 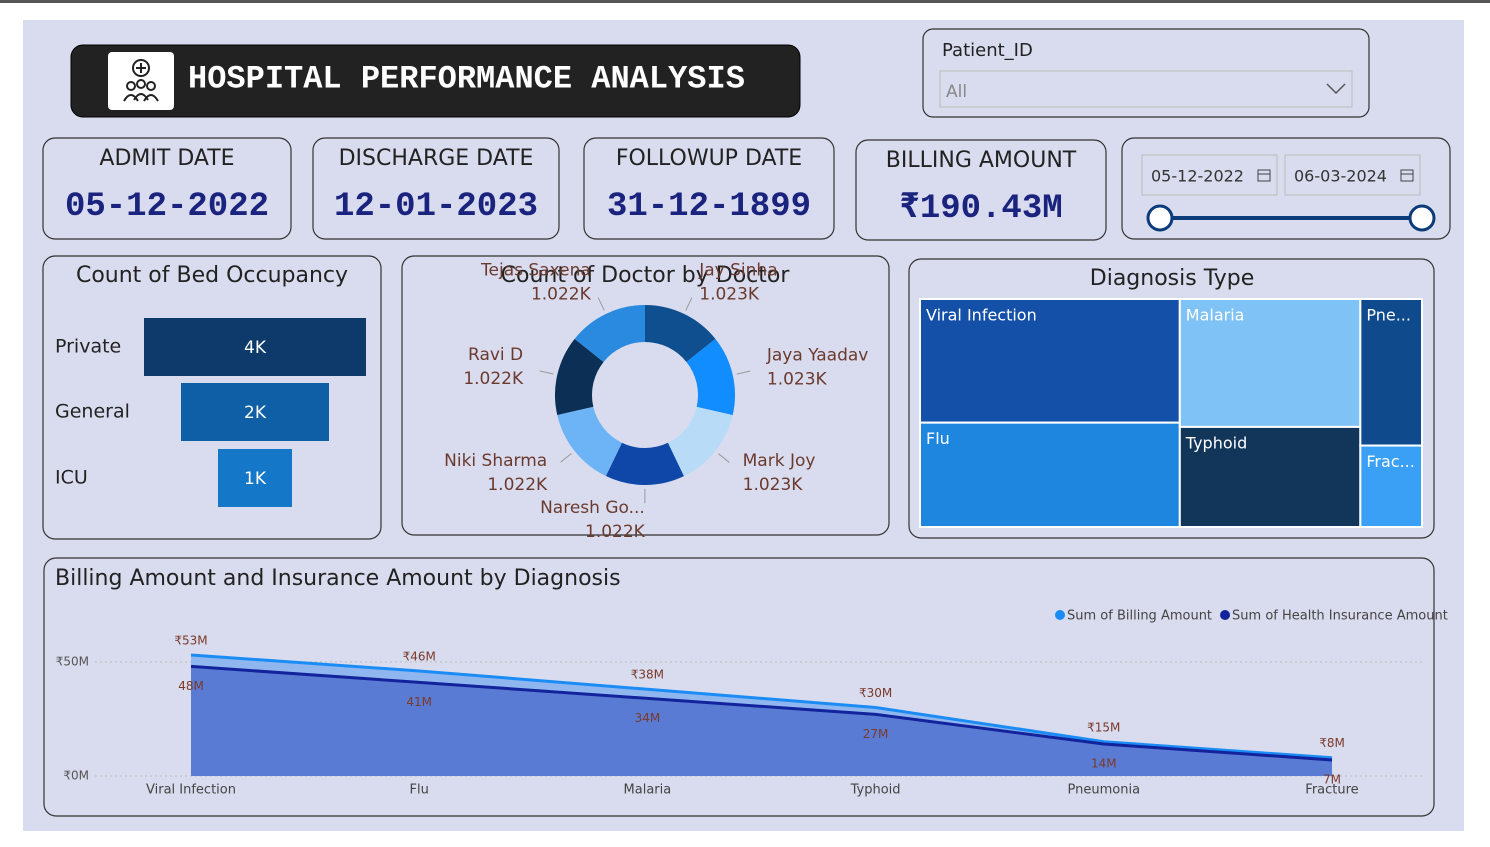 I want to click on donut-label: Ravi D, so click(x=495, y=355).